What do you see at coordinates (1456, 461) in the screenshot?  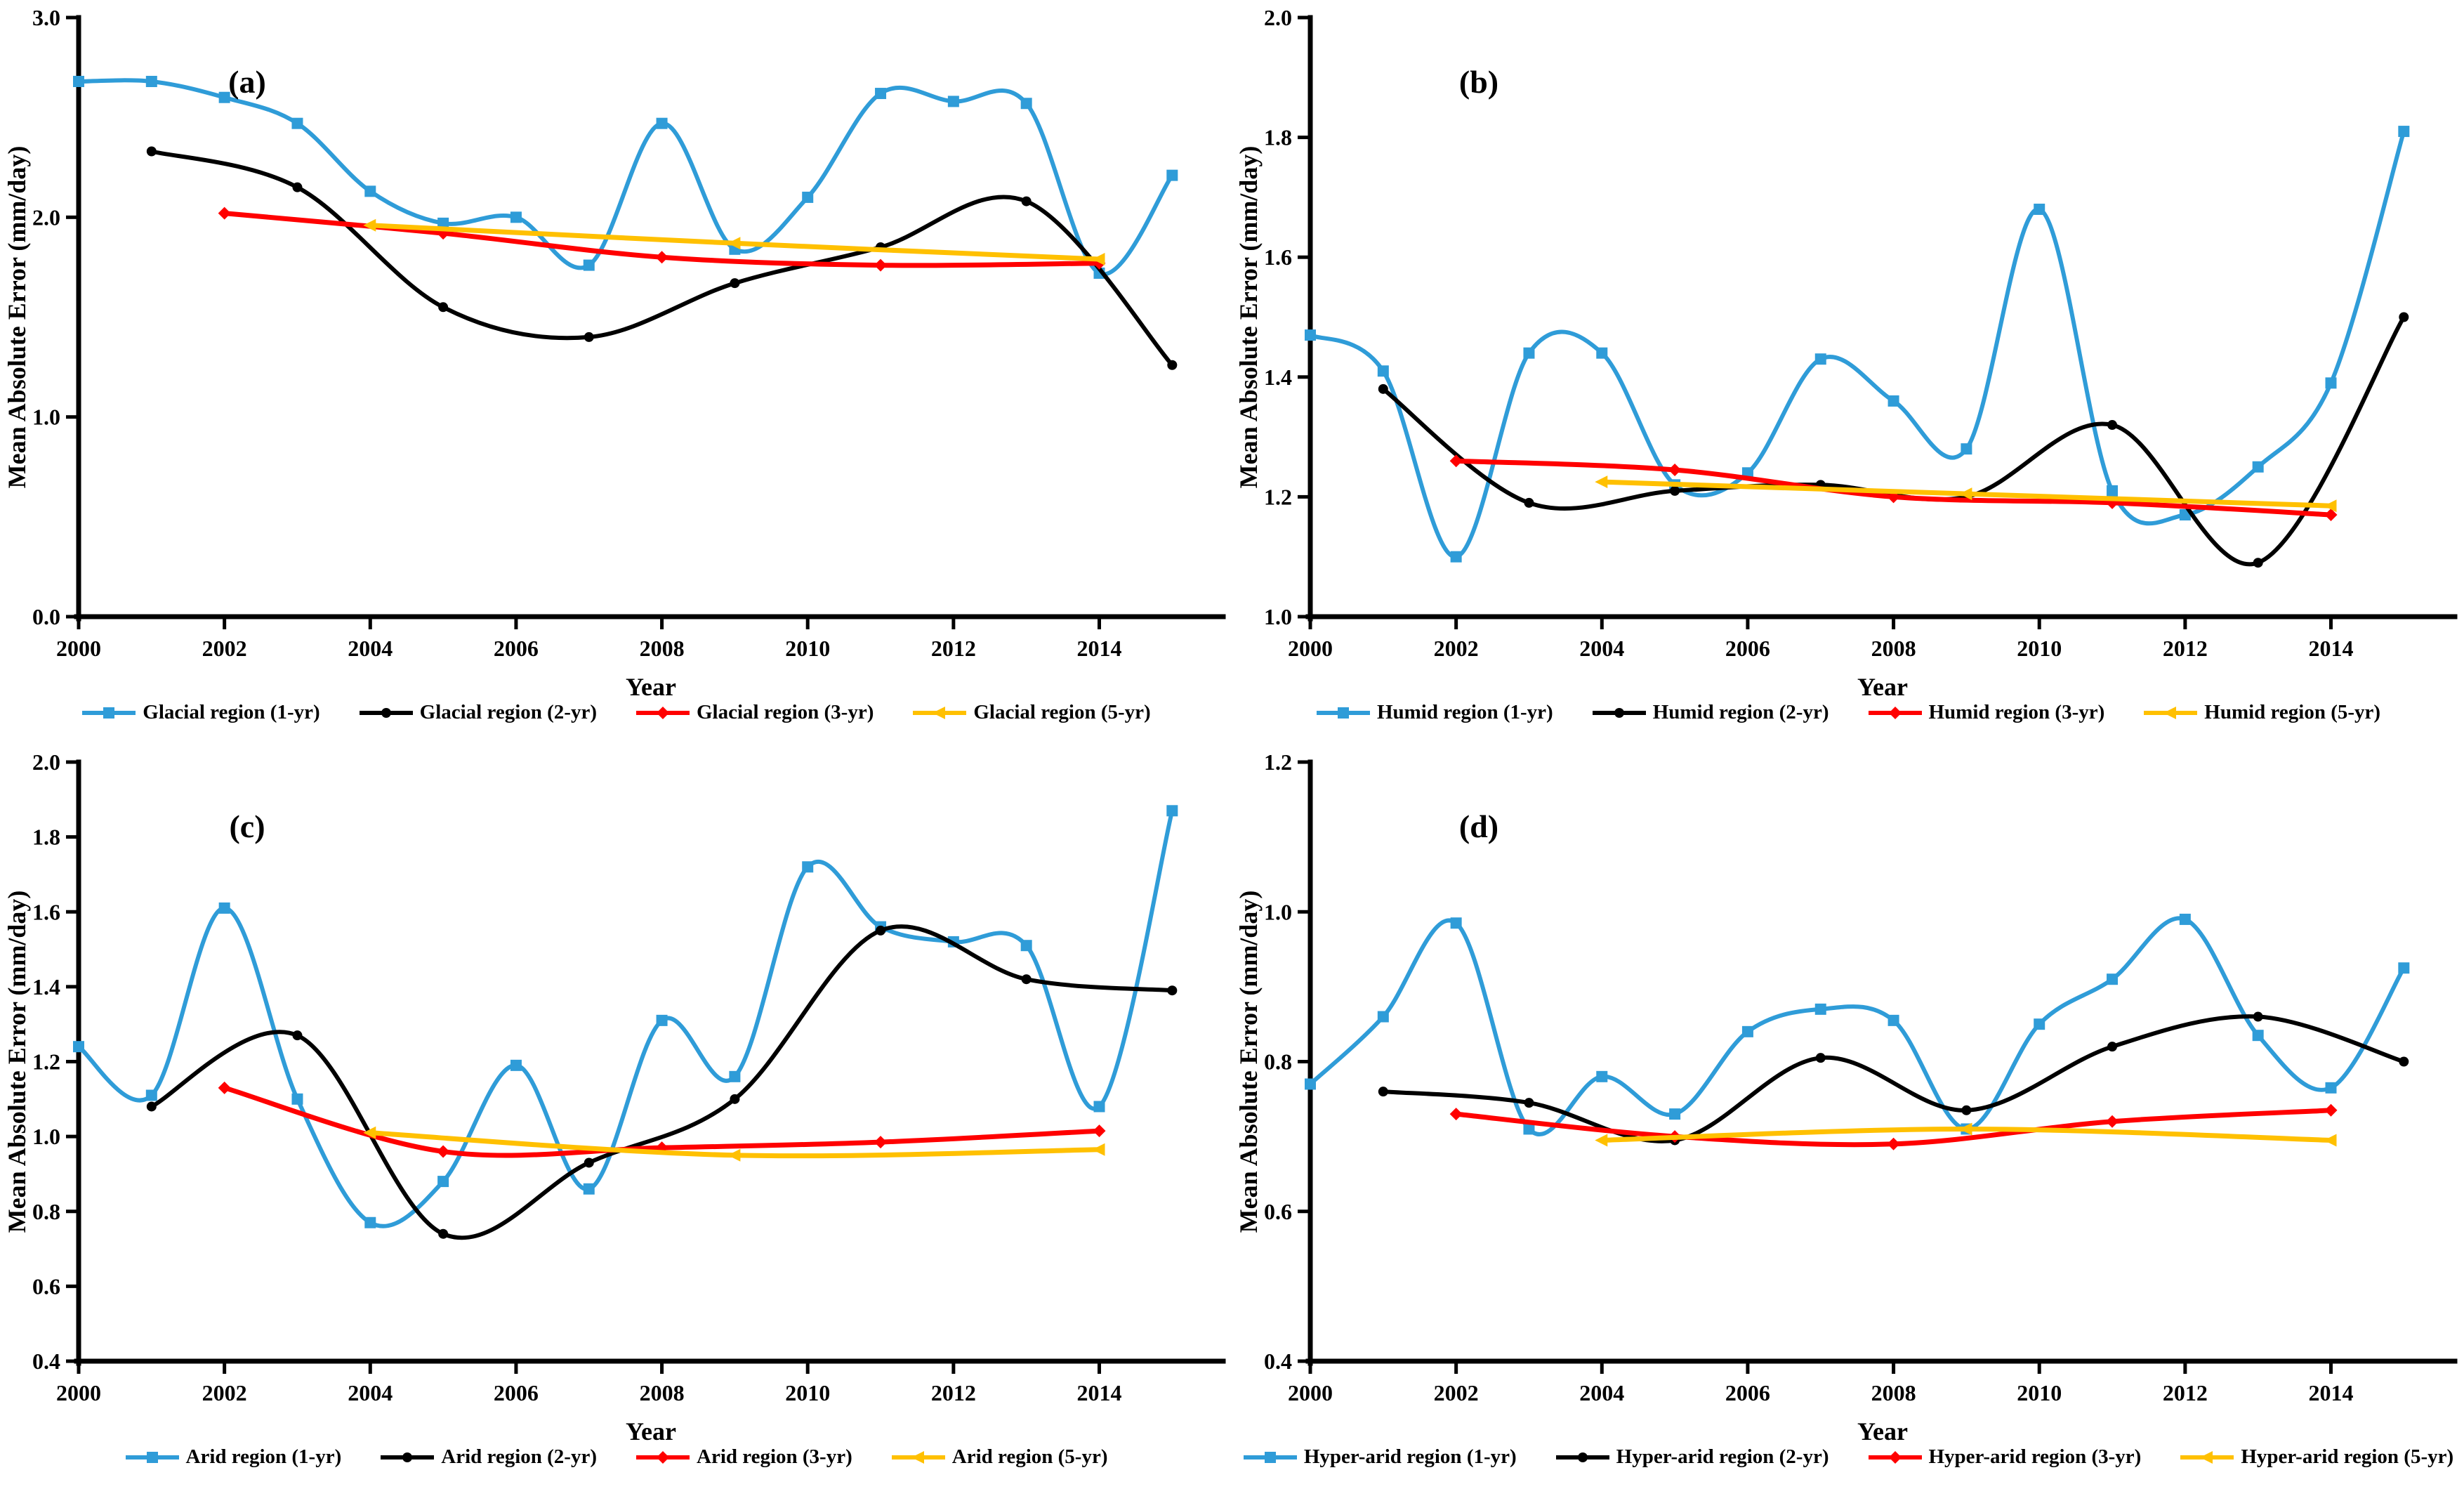 I see `data-point-humid-region-3-yr` at bounding box center [1456, 461].